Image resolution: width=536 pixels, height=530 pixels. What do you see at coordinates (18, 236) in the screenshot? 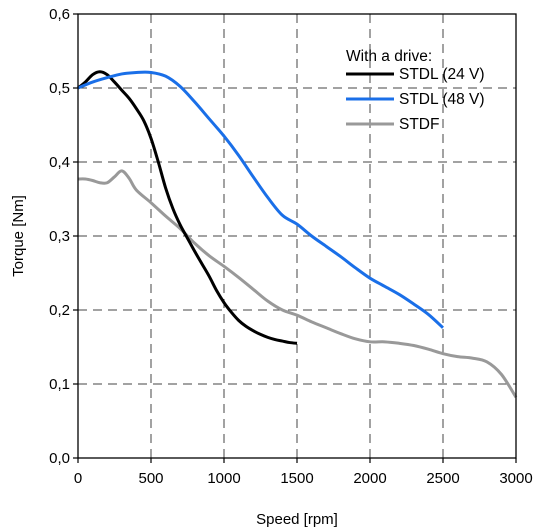
I see `y-axis-label: Torque [Nm]` at bounding box center [18, 236].